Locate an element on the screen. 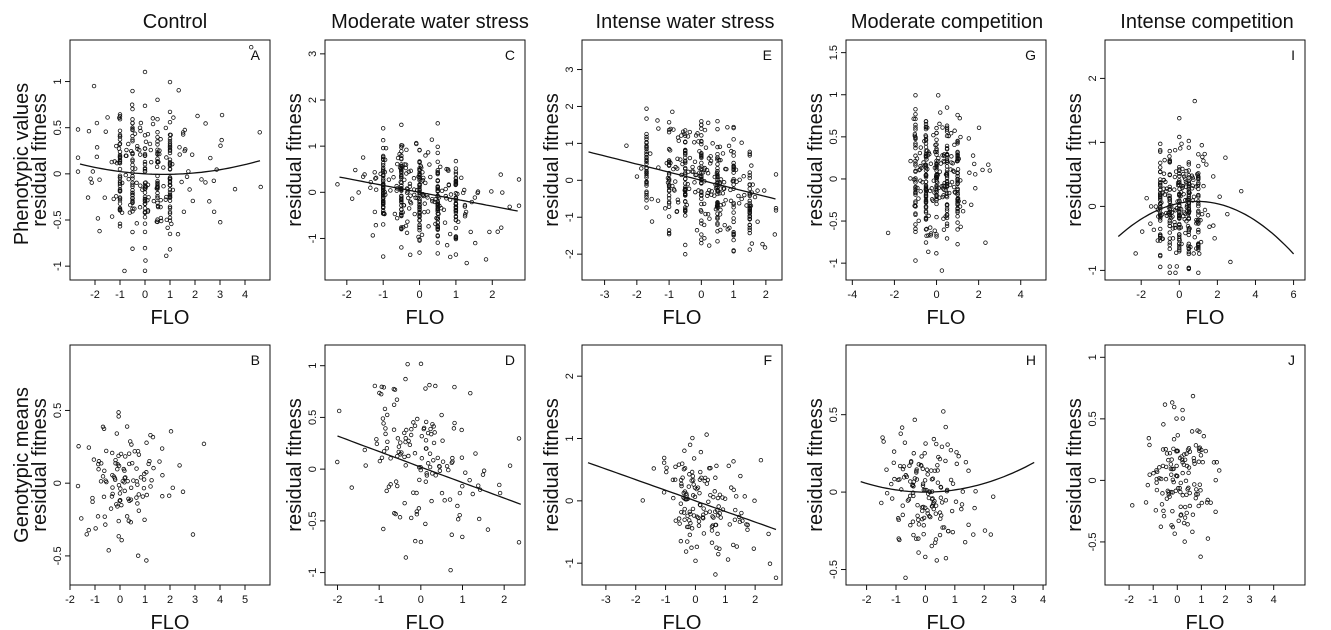  y-tick-label: 0.5 is located at coordinates (58, 410).